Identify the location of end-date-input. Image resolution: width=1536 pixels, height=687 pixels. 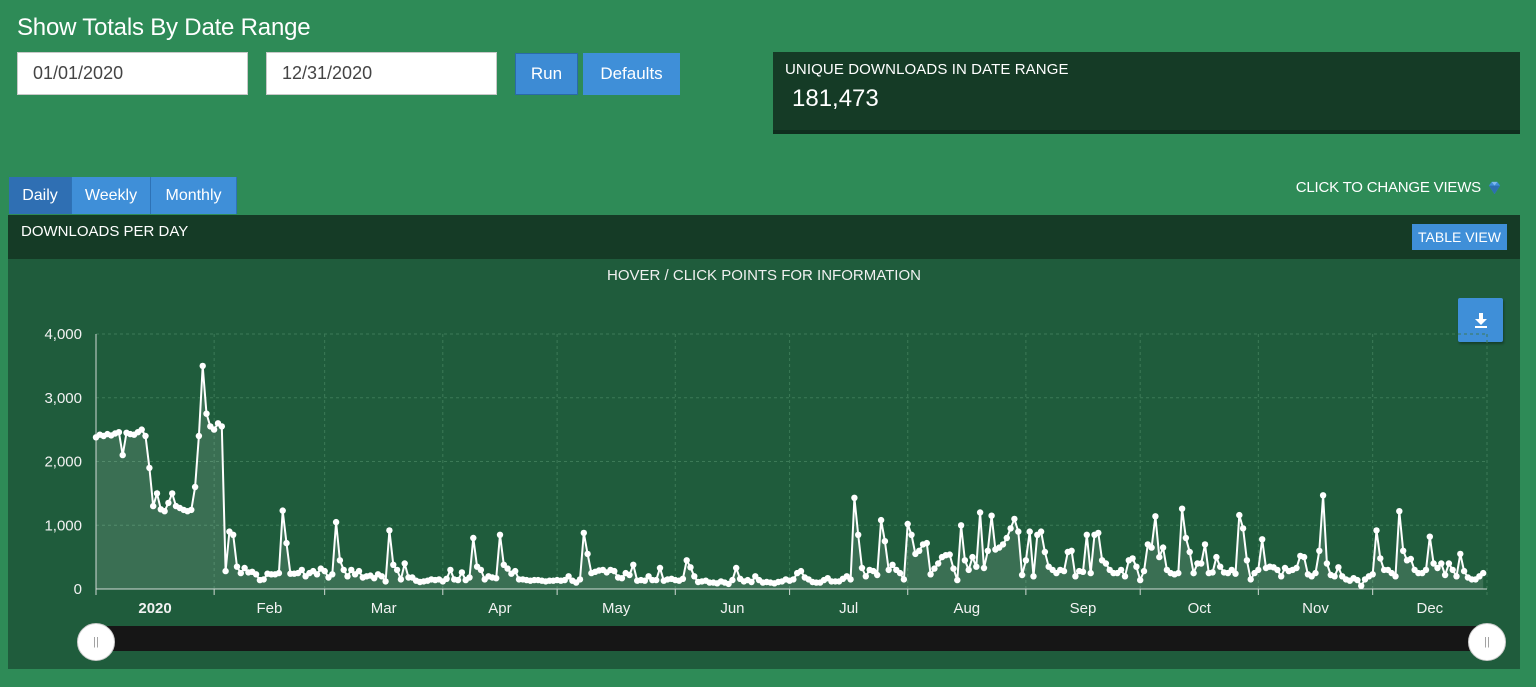
(381, 73).